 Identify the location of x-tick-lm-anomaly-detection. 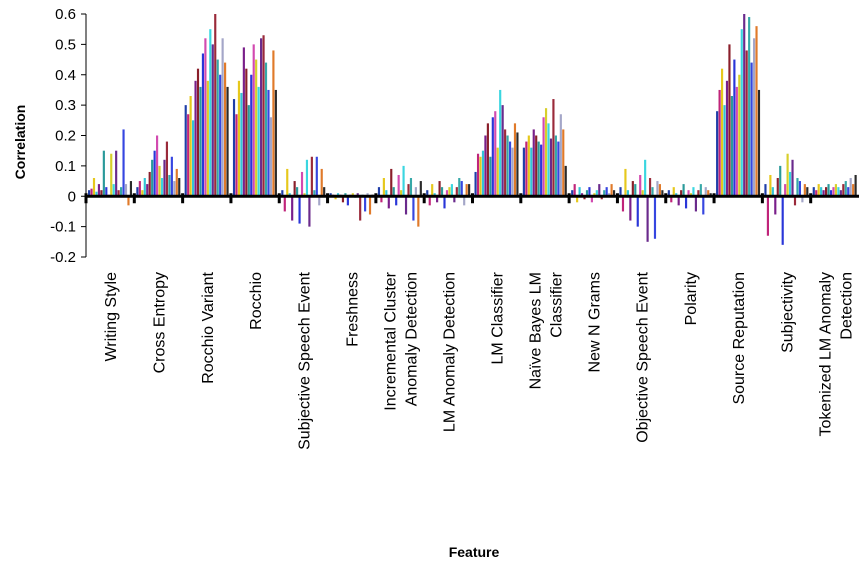
(424, 198).